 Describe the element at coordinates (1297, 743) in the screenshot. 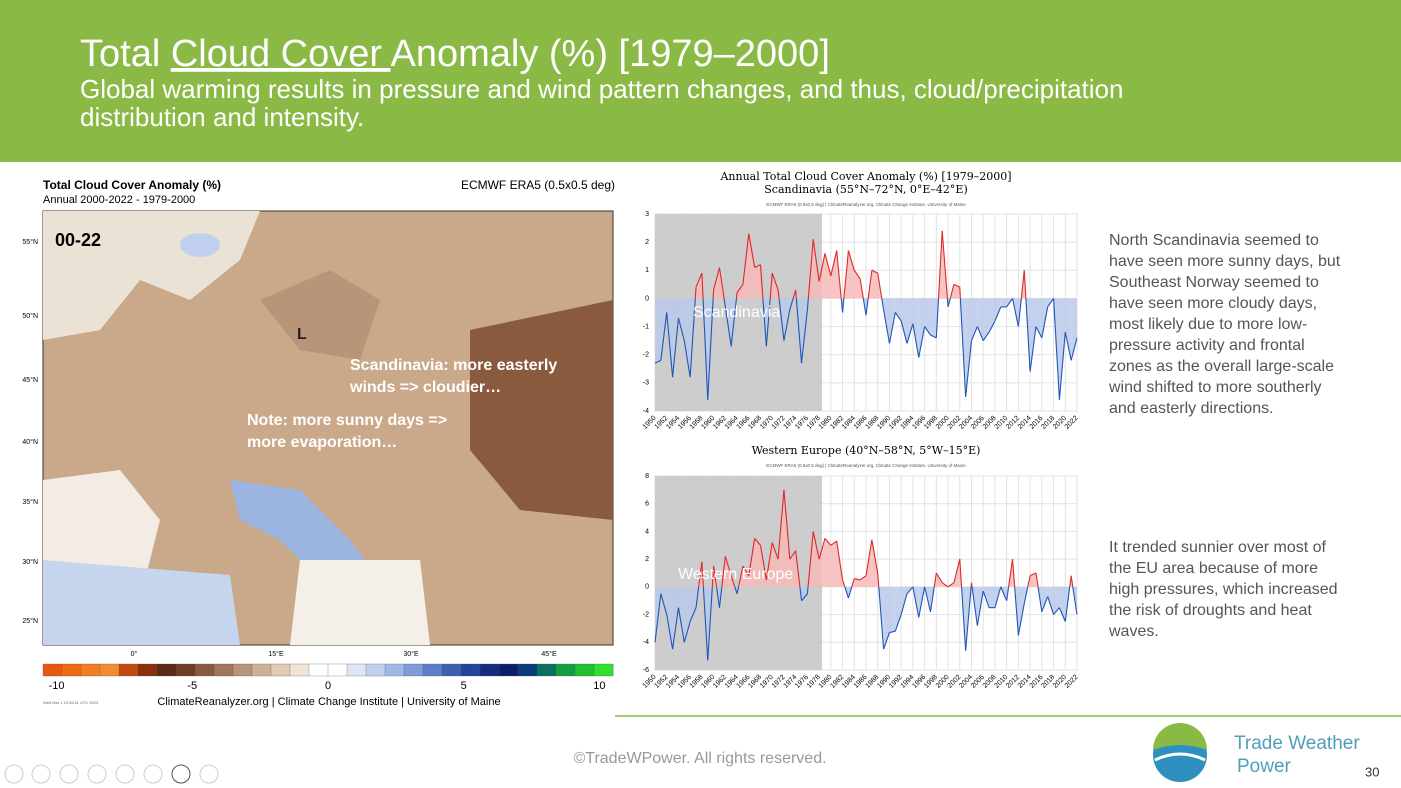

I see `brand: Trade Weather` at that location.